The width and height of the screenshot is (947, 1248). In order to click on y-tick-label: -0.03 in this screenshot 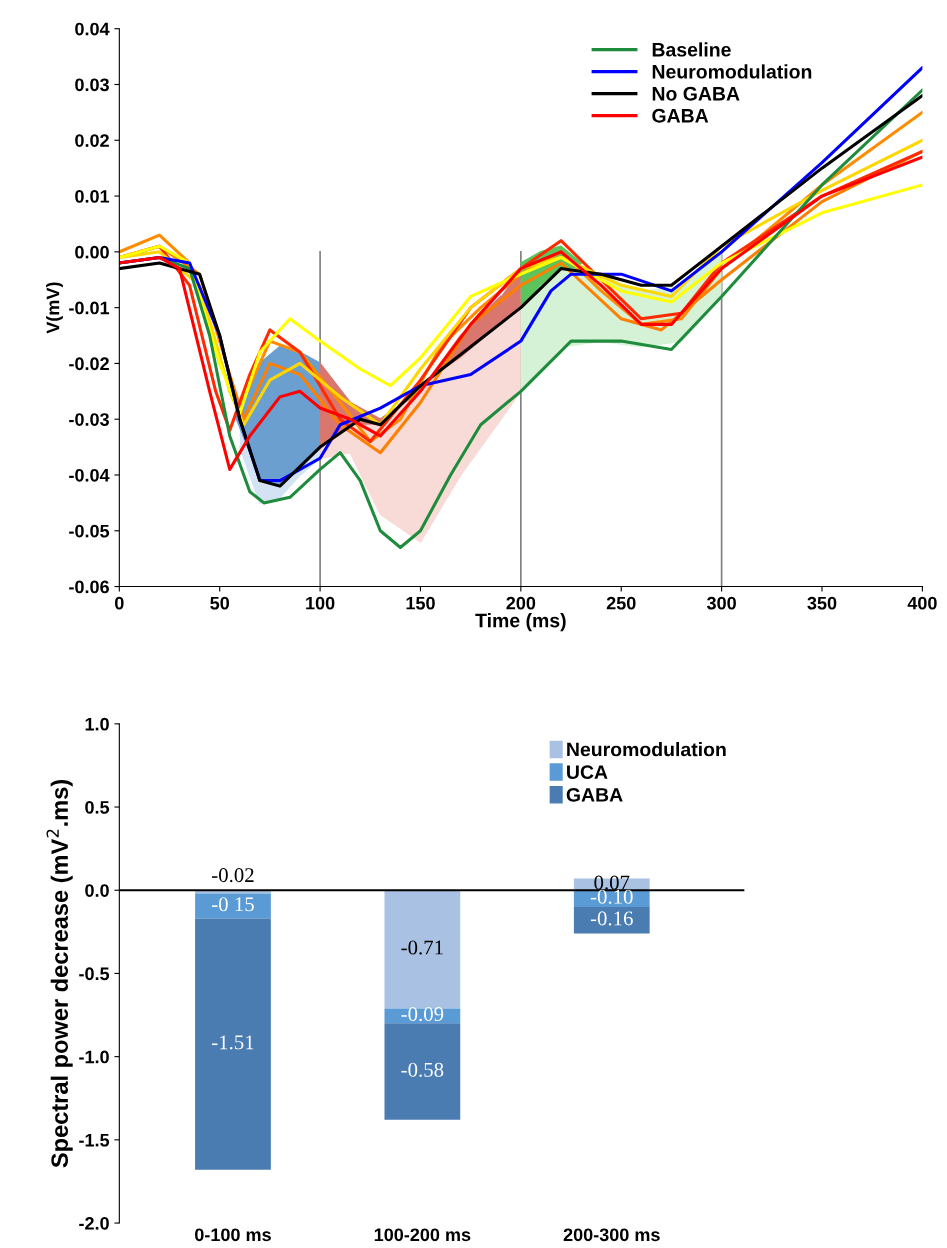, I will do `click(89, 419)`.